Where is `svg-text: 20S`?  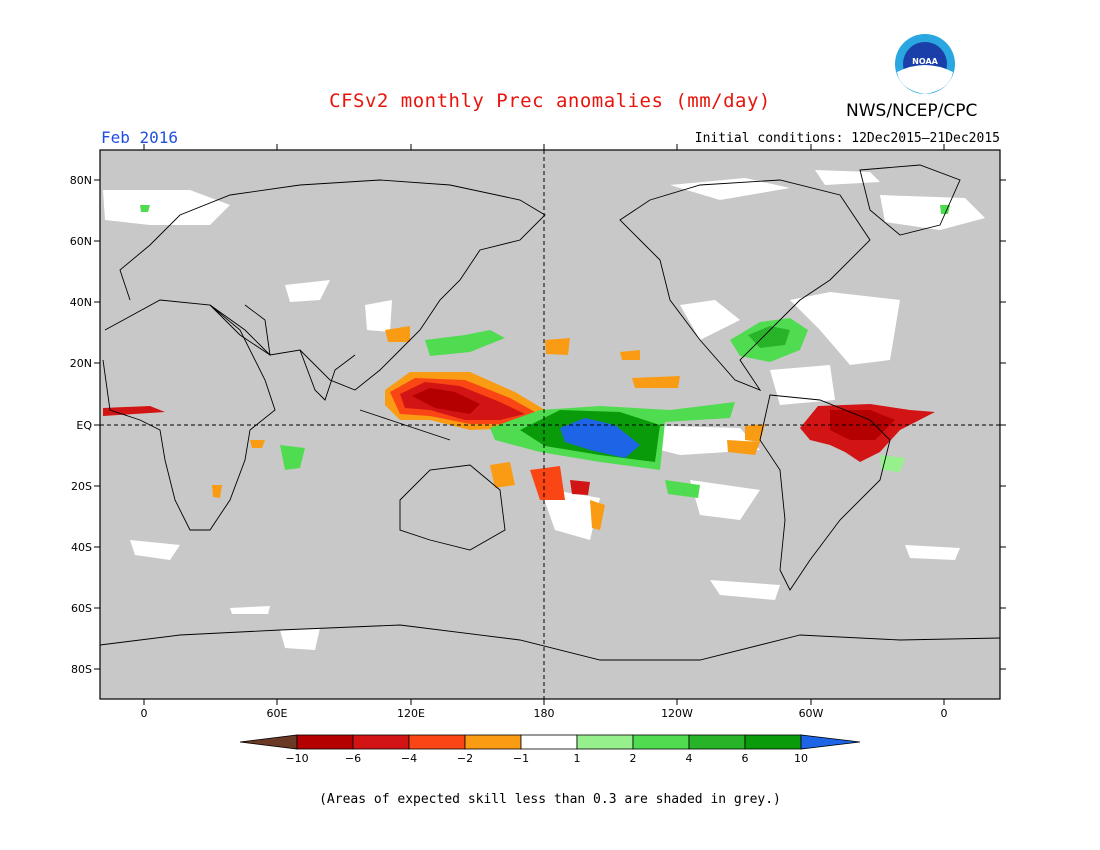
svg-text: 20S is located at coordinates (81, 486).